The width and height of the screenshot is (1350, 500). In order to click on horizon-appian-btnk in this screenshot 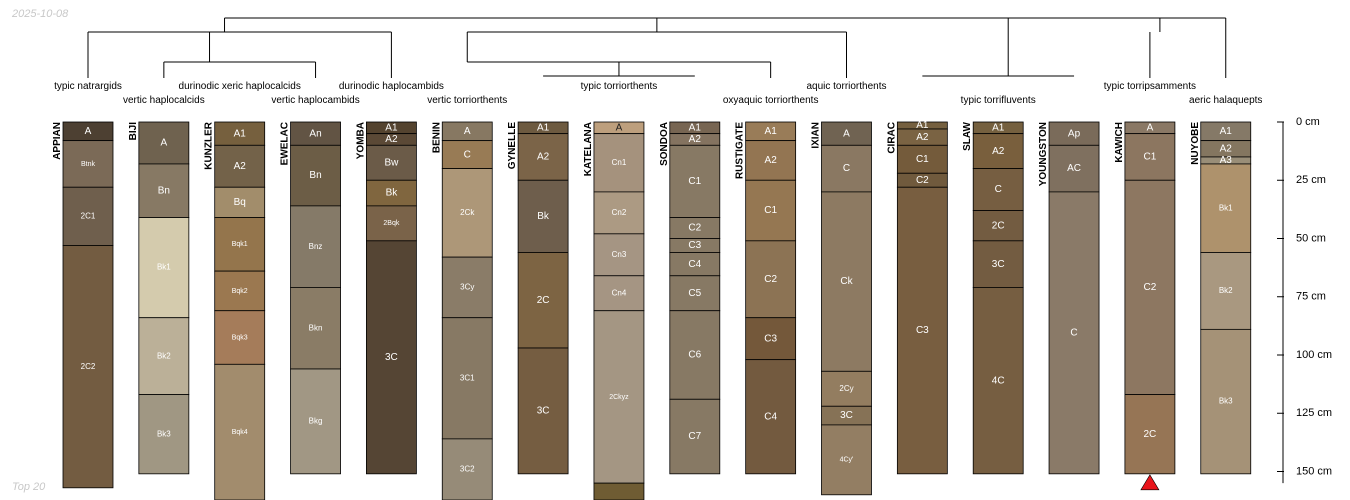, I will do `click(88, 164)`.